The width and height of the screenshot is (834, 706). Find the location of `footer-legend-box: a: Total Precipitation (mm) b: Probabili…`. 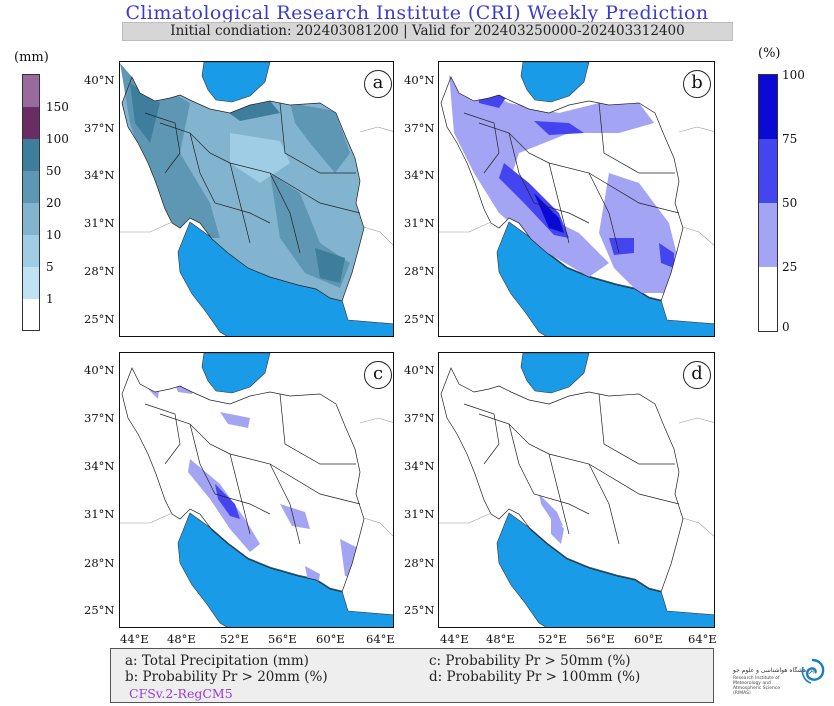

footer-legend-box: a: Total Precipitation (mm) b: Probabili… is located at coordinates (412, 675).